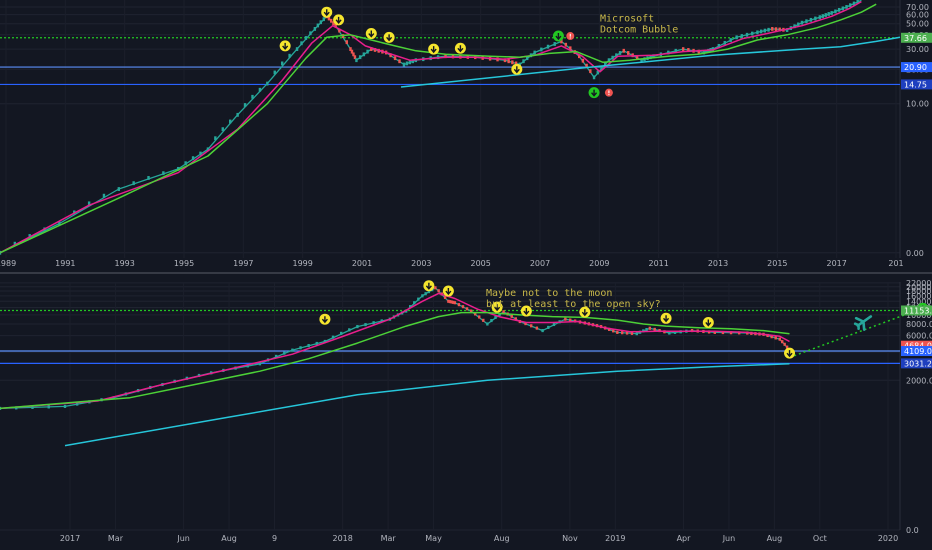 This screenshot has height=550, width=932. What do you see at coordinates (916, 363) in the screenshot?
I see `price-tag: 3031.2` at bounding box center [916, 363].